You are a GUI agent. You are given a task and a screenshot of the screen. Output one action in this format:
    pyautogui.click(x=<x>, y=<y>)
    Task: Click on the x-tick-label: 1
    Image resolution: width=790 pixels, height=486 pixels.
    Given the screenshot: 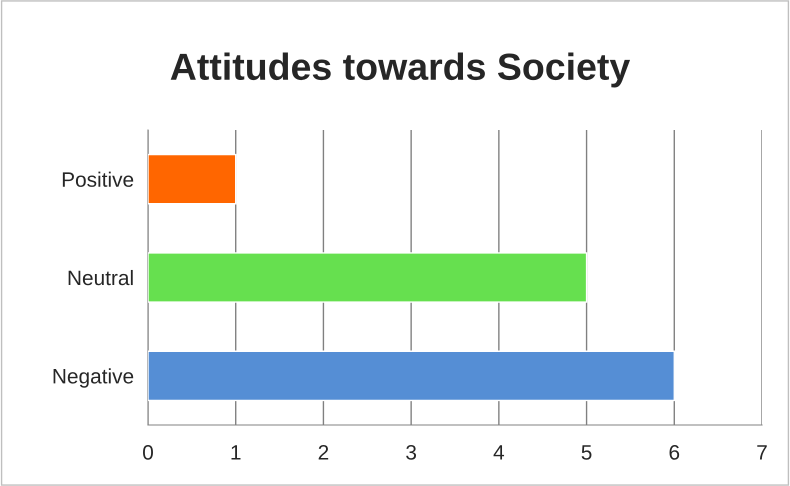 What is the action you would take?
    pyautogui.click(x=236, y=452)
    